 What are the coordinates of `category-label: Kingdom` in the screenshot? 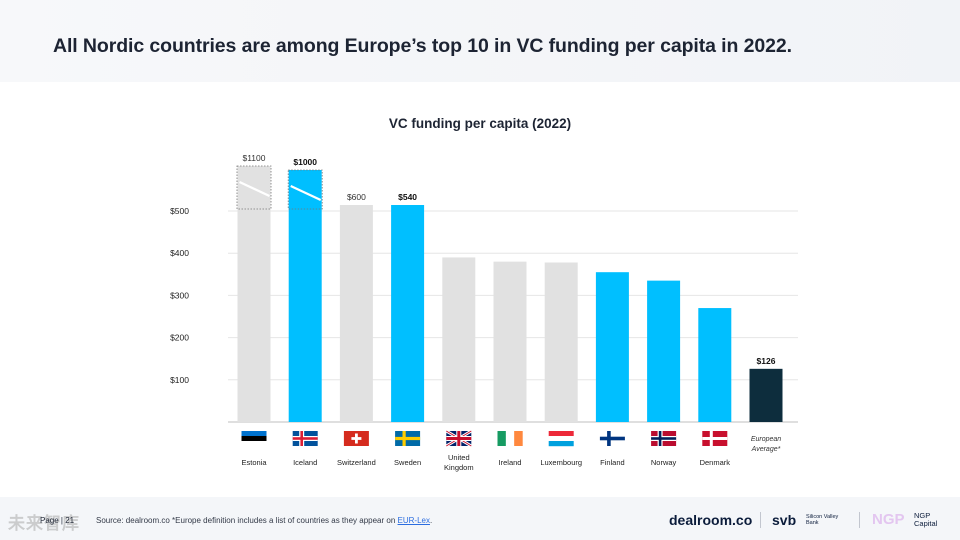 It's located at (459, 467).